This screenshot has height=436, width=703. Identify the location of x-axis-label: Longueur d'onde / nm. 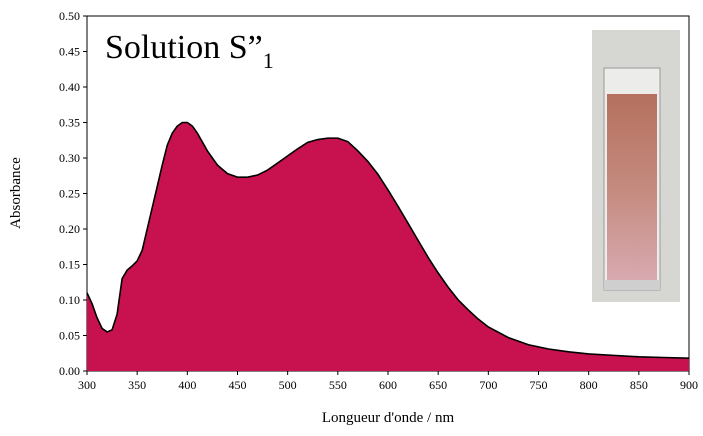
(388, 418).